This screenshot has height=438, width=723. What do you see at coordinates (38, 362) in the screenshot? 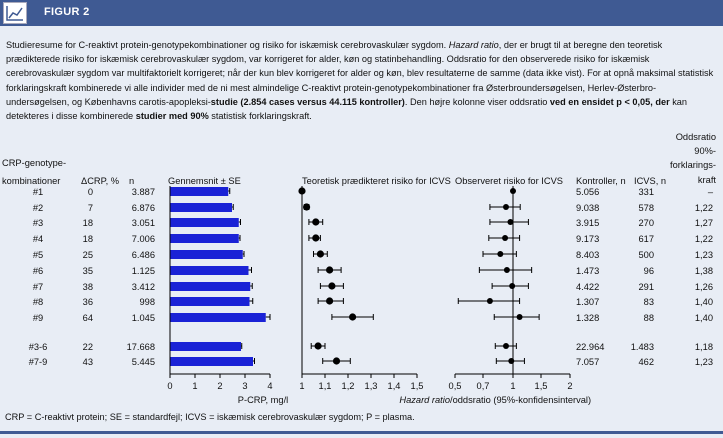
I see `row-label: #7-9` at bounding box center [38, 362].